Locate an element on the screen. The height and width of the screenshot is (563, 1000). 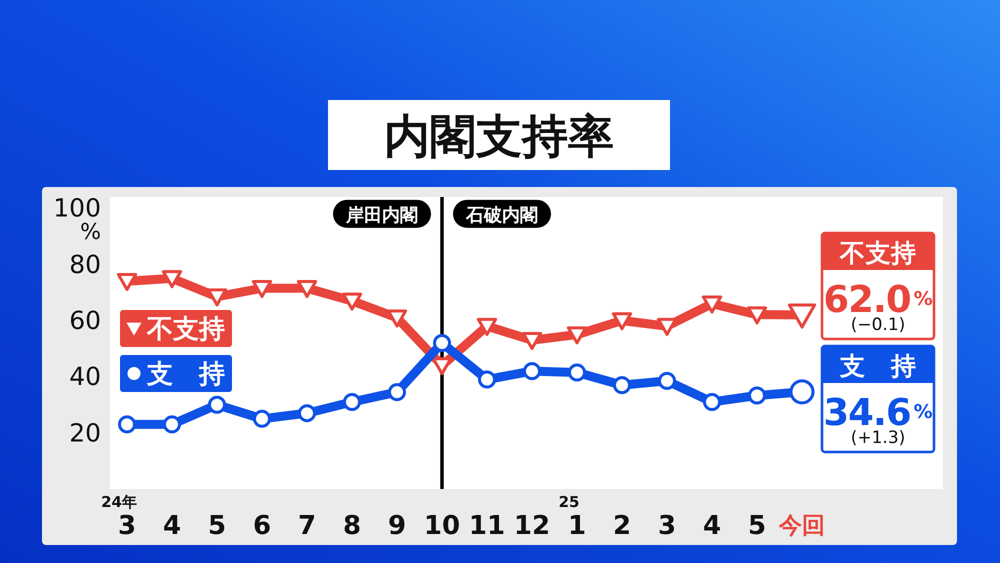
series-label: 支持 is located at coordinates (185, 375).